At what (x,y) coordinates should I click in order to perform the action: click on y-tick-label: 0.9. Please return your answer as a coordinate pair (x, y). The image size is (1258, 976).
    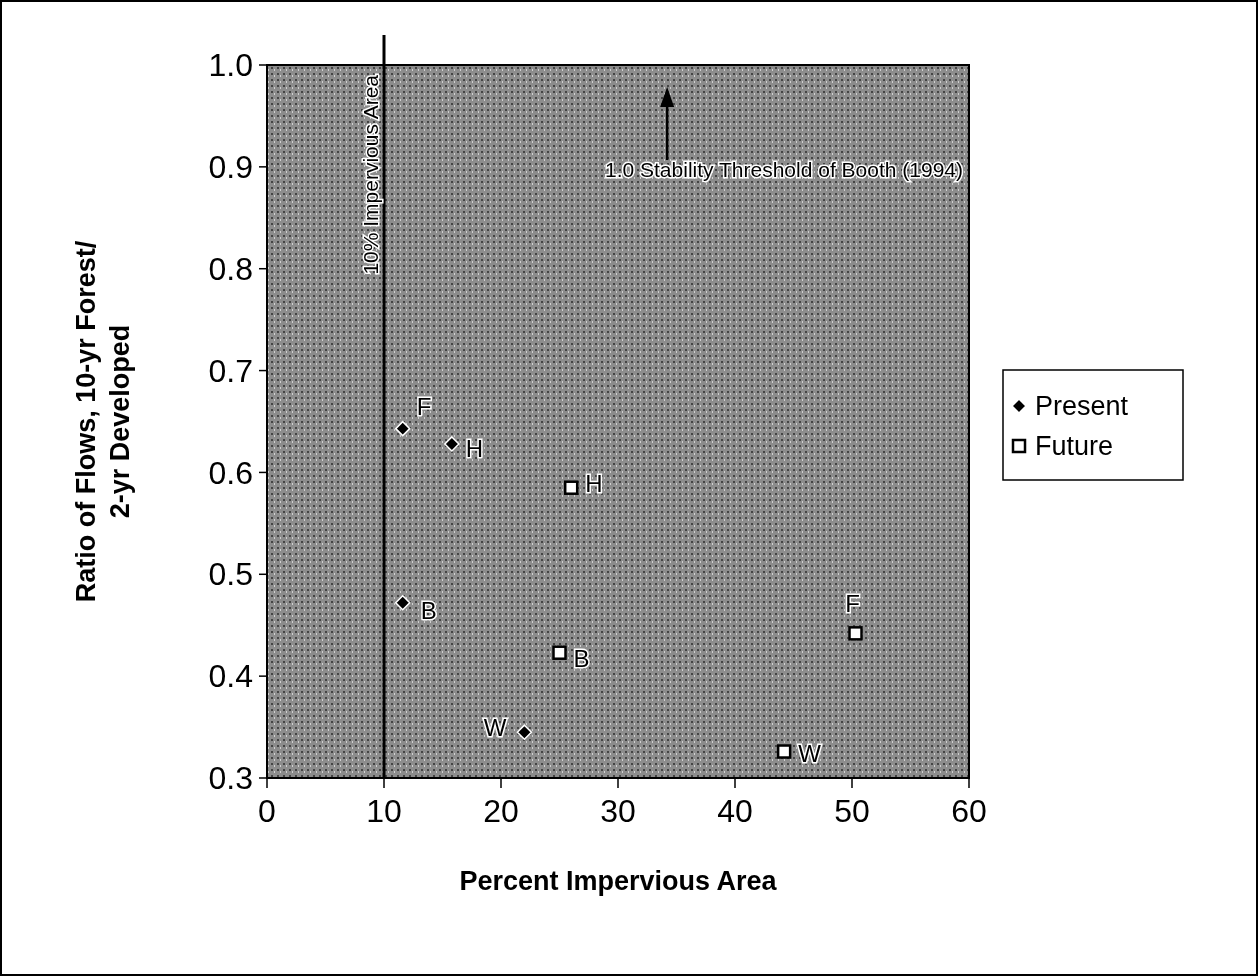
    Looking at the image, I should click on (230, 167).